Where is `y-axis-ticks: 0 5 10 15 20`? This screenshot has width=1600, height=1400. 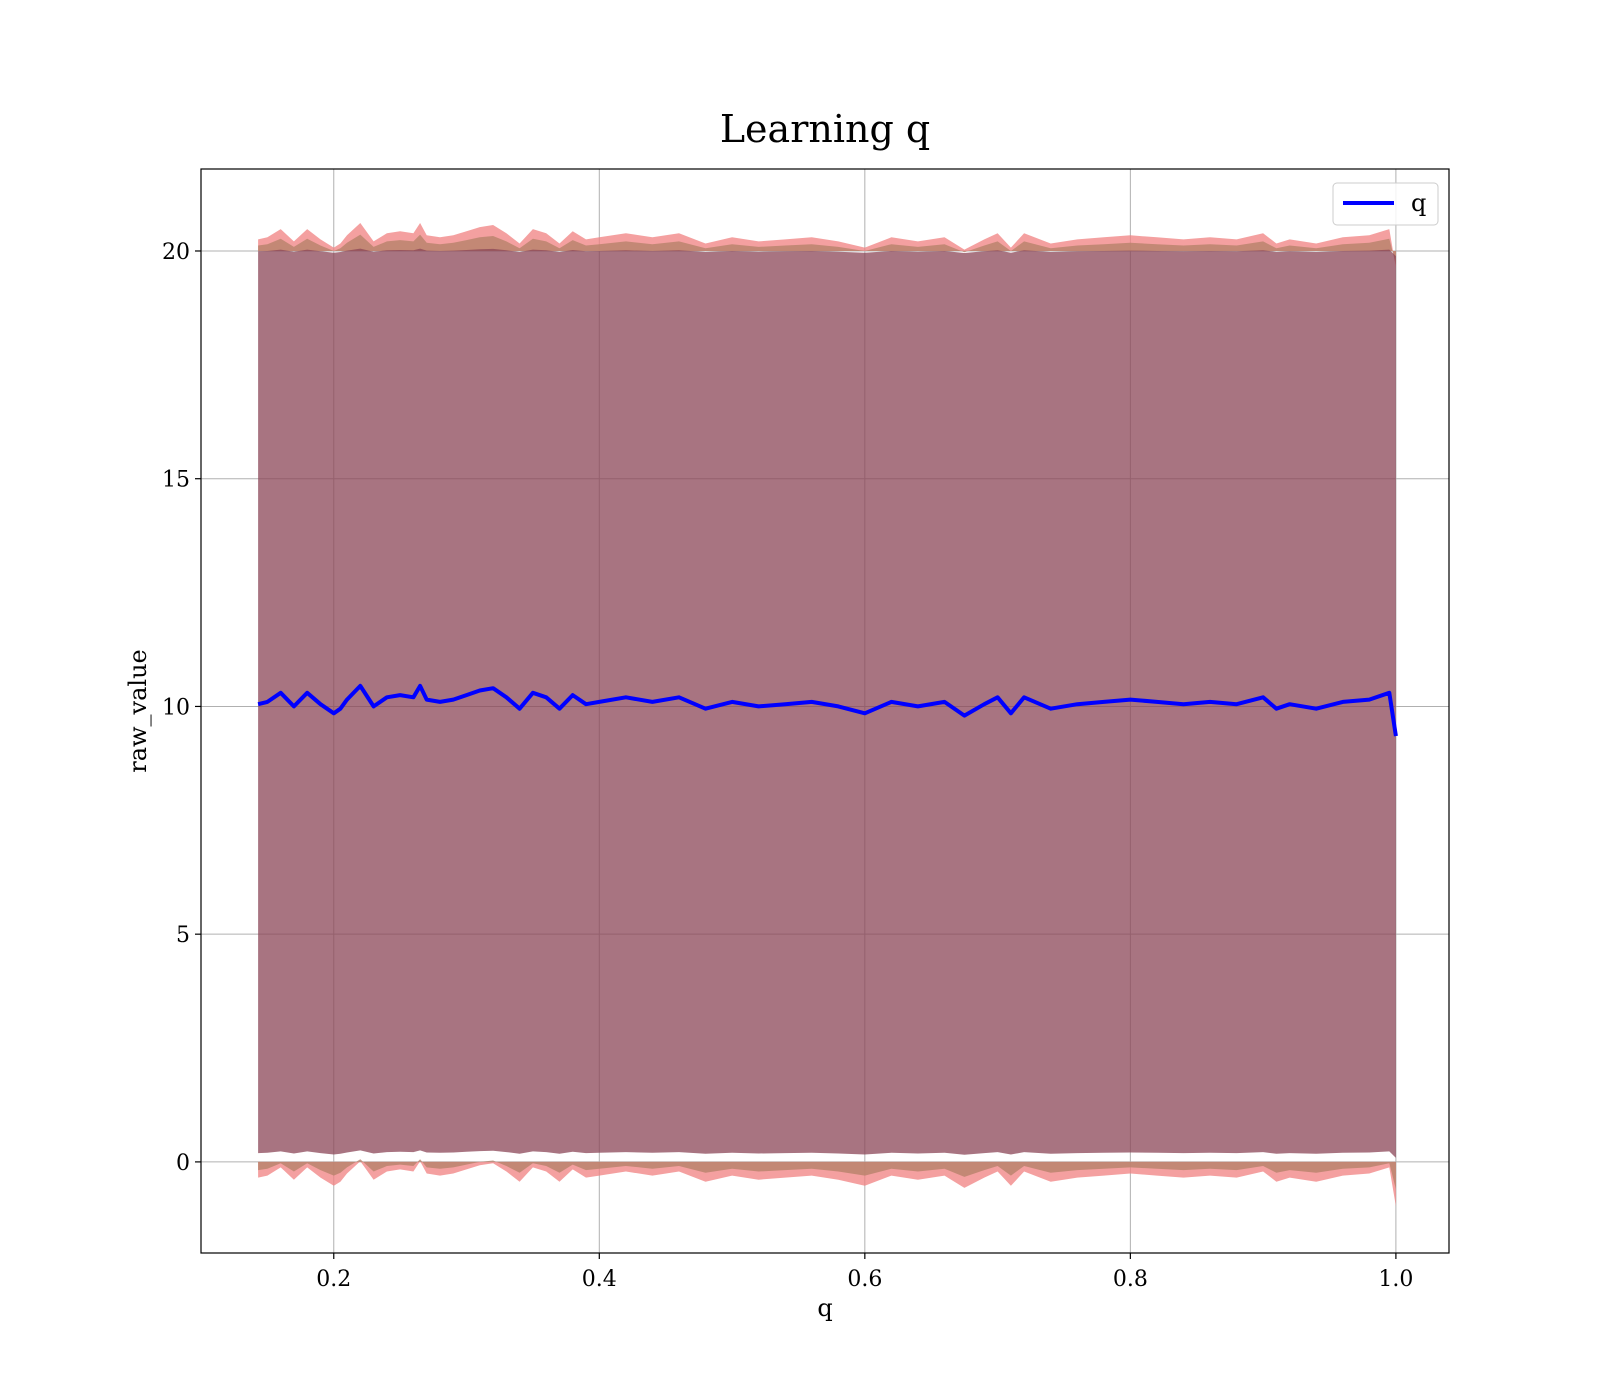 y-axis-ticks: 0 5 10 15 20 is located at coordinates (181, 708).